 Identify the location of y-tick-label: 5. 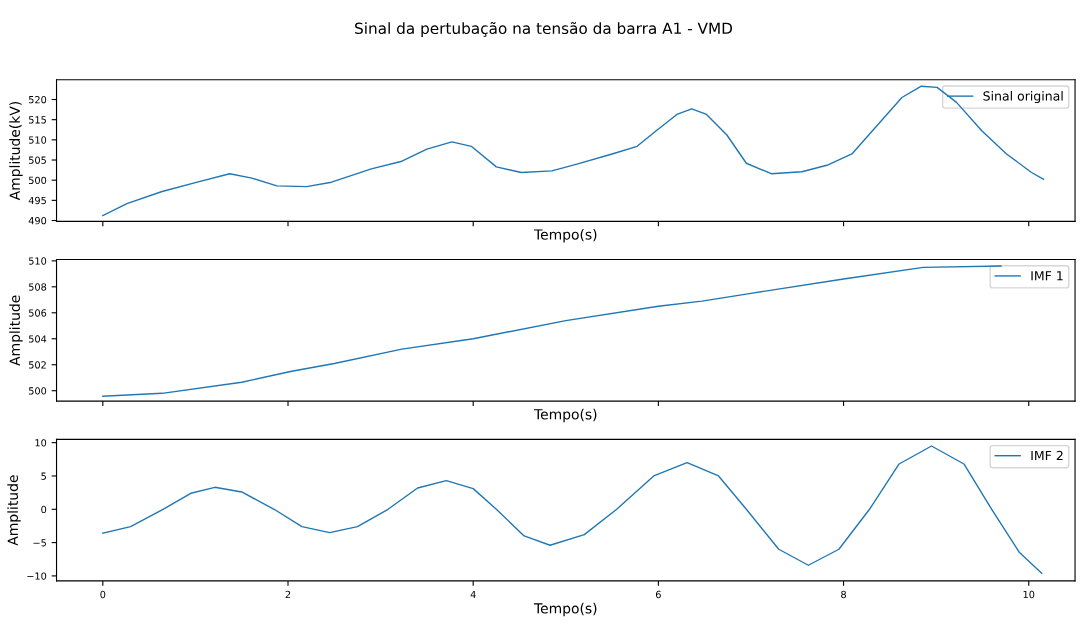
(43, 476).